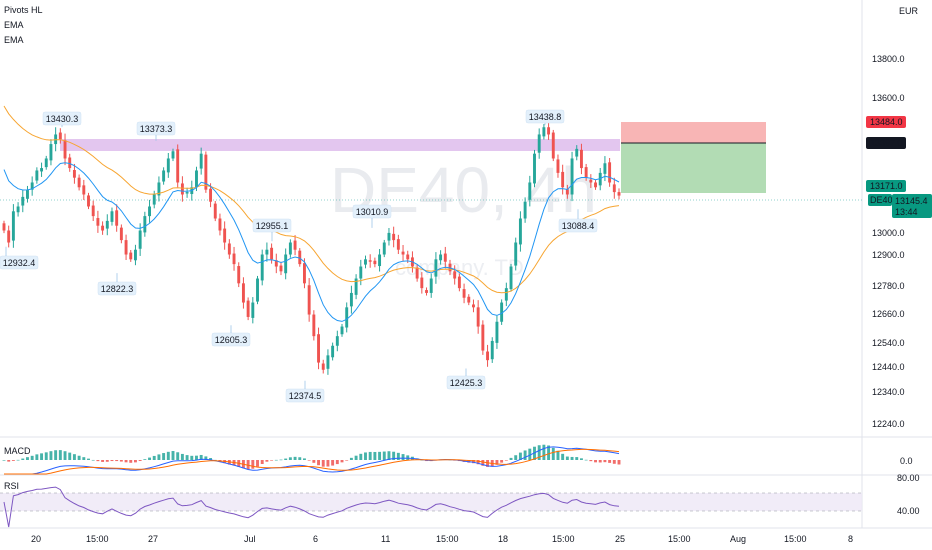 This screenshot has width=932, height=550. What do you see at coordinates (372, 212) in the screenshot?
I see `svg-text: 13010.9` at bounding box center [372, 212].